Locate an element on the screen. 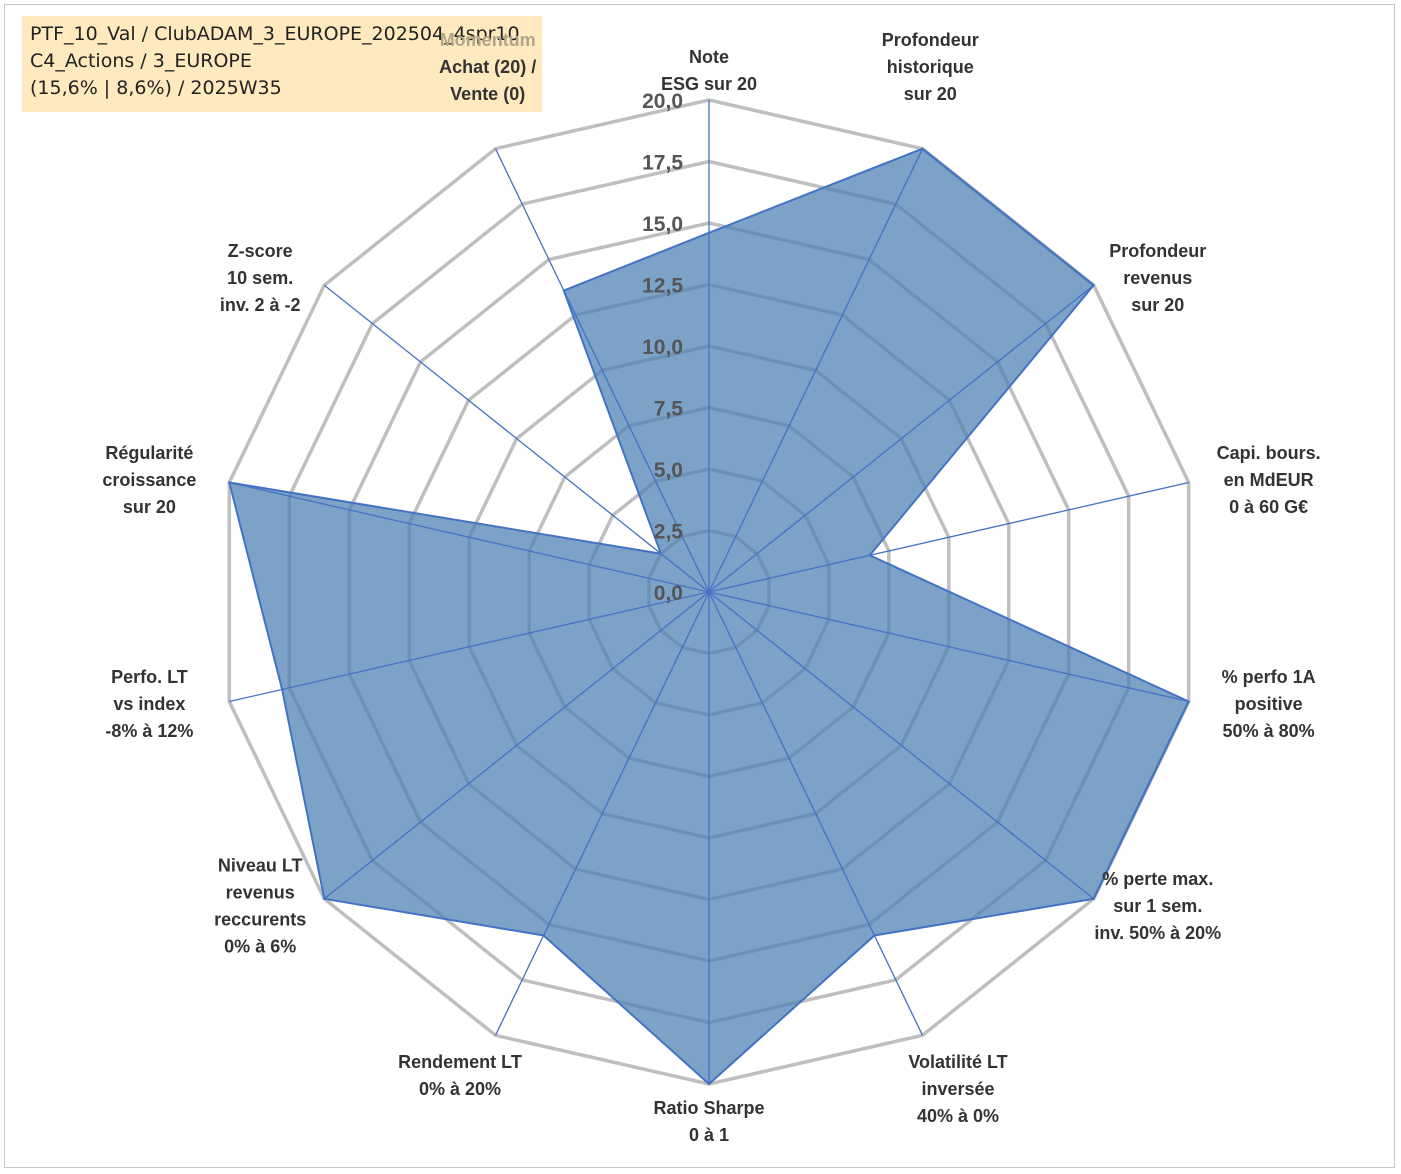 This screenshot has width=1401, height=1174. tick-label: 15,0 is located at coordinates (662, 224).